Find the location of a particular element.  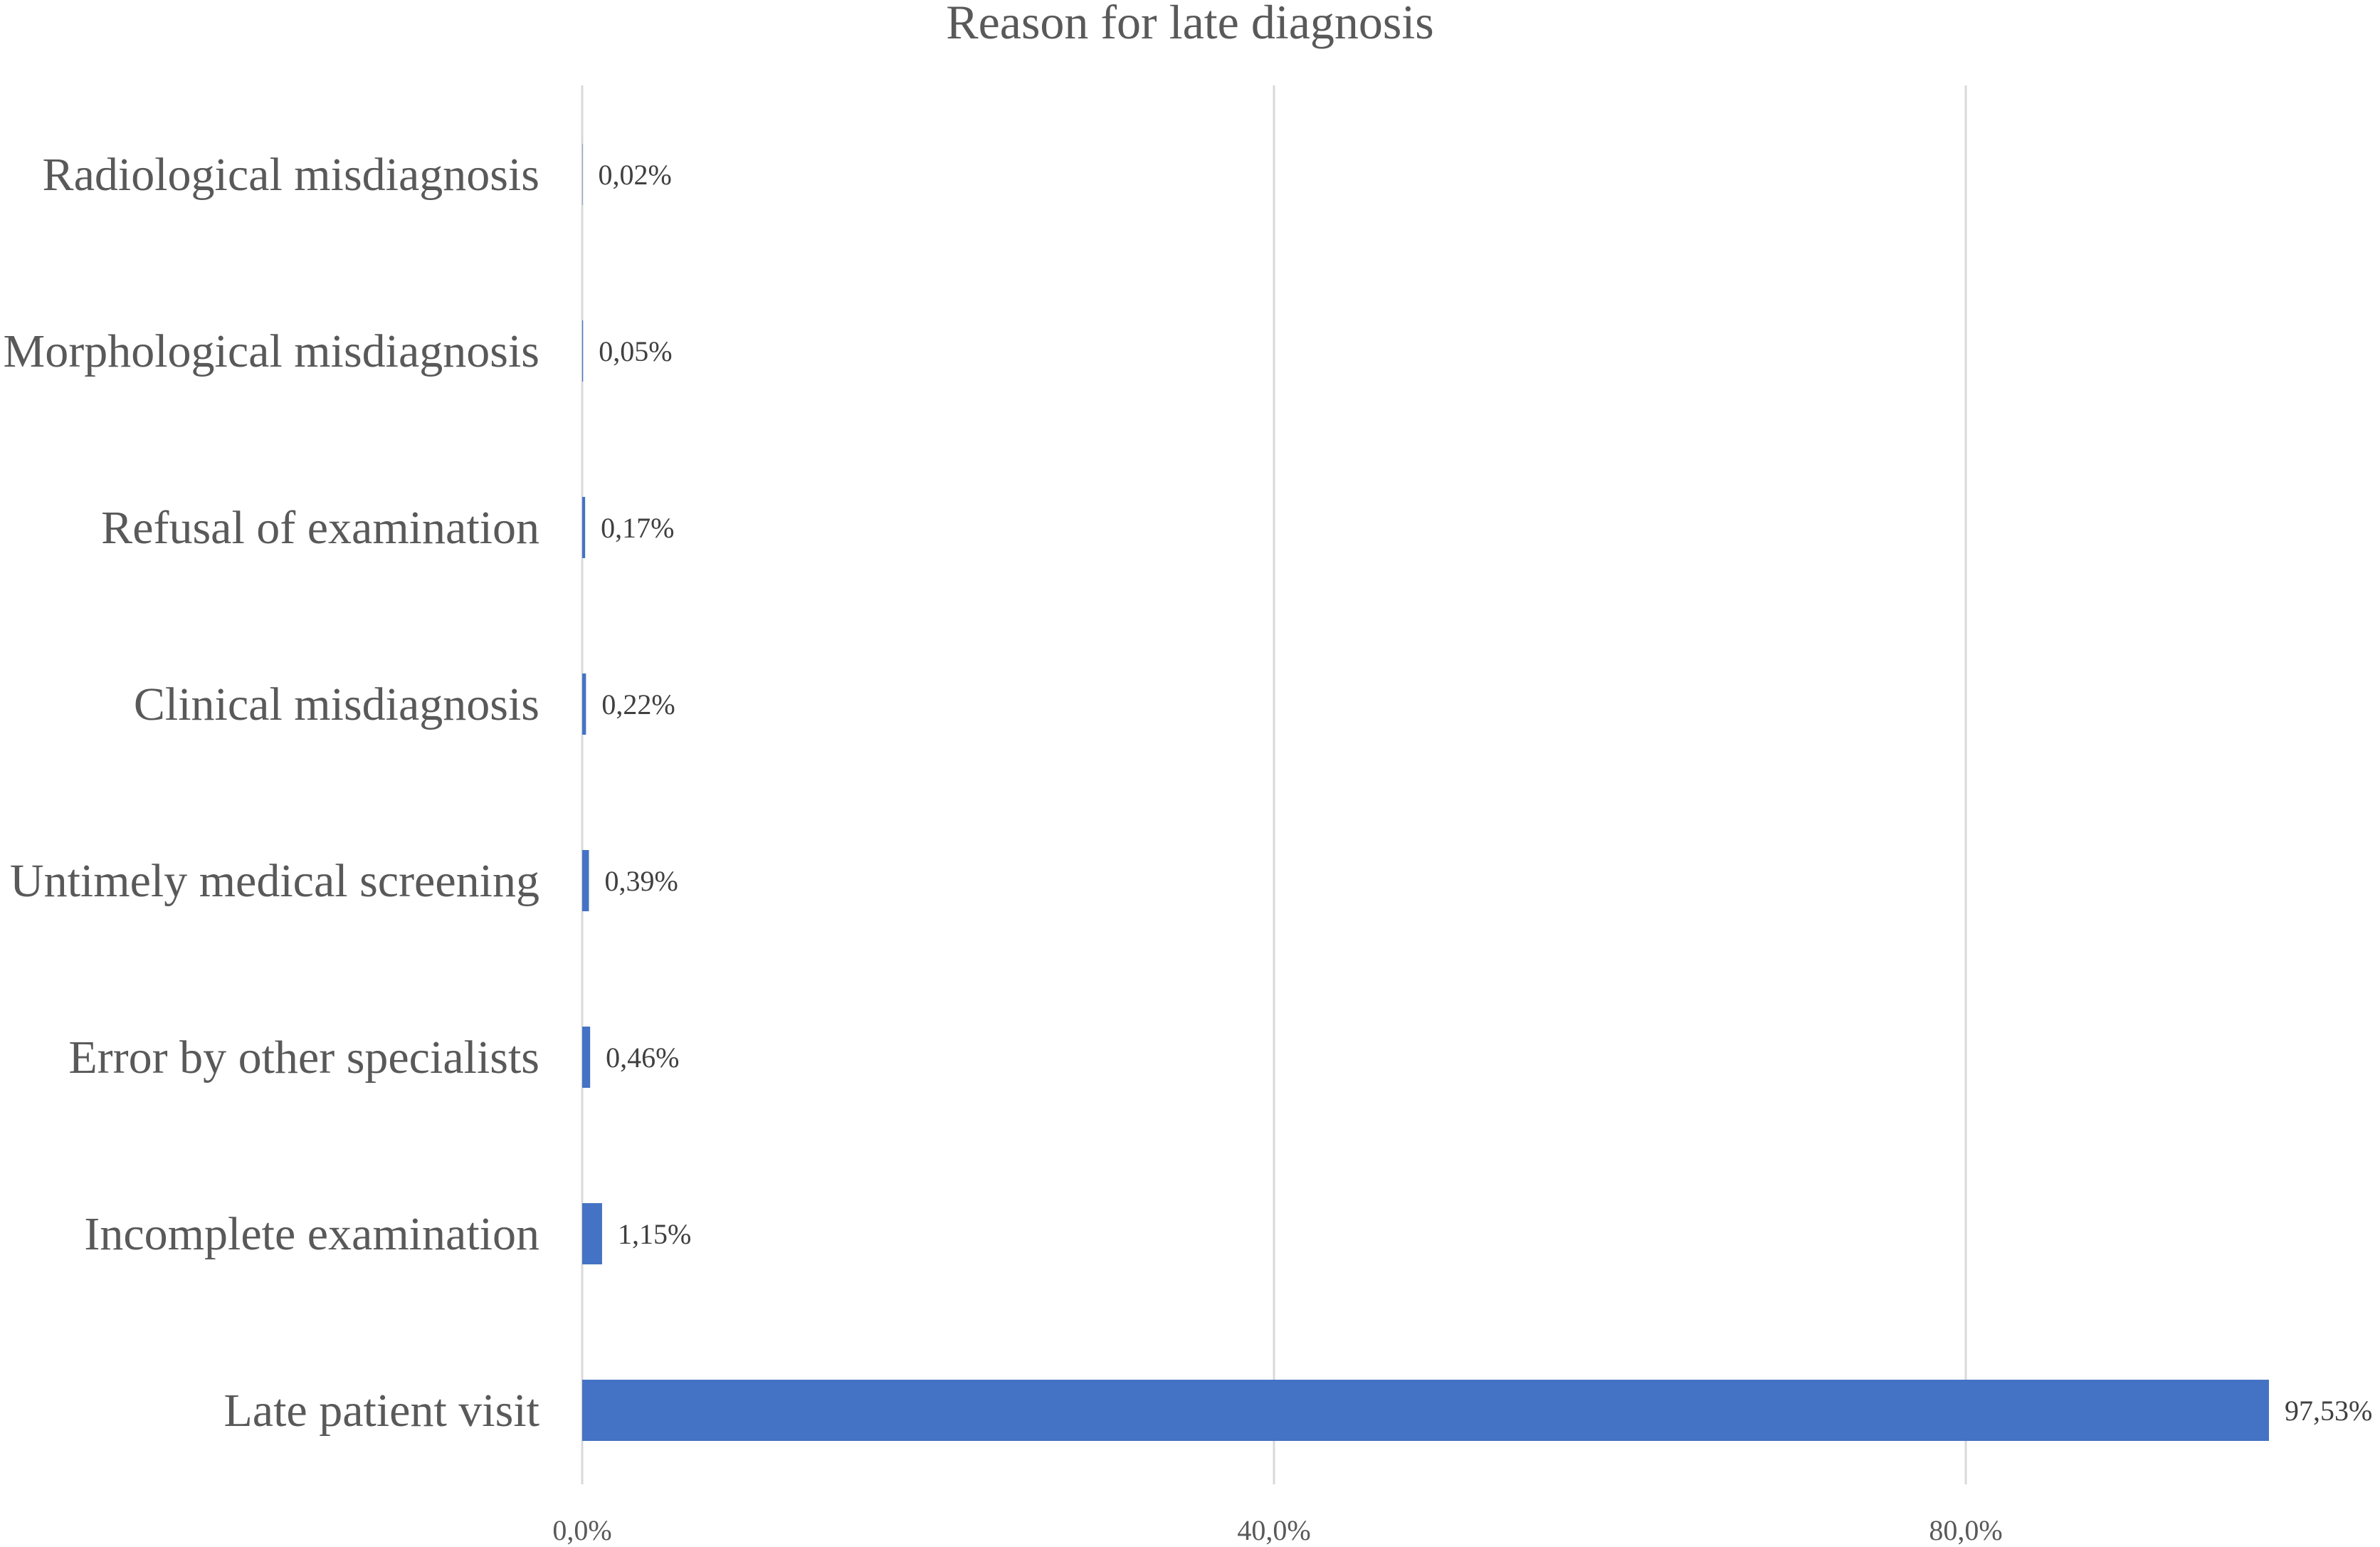

data-label: 1,15% is located at coordinates (654, 1234).